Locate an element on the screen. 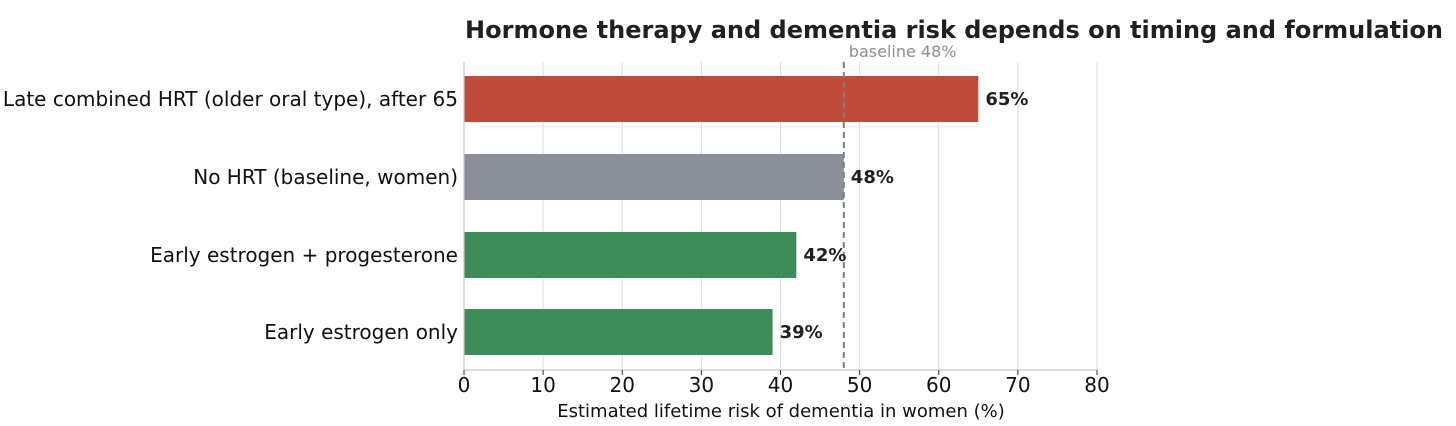 Image resolution: width=1456 pixels, height=426 pixels. category-label-3: Early estrogen + progesterone is located at coordinates (304, 255).